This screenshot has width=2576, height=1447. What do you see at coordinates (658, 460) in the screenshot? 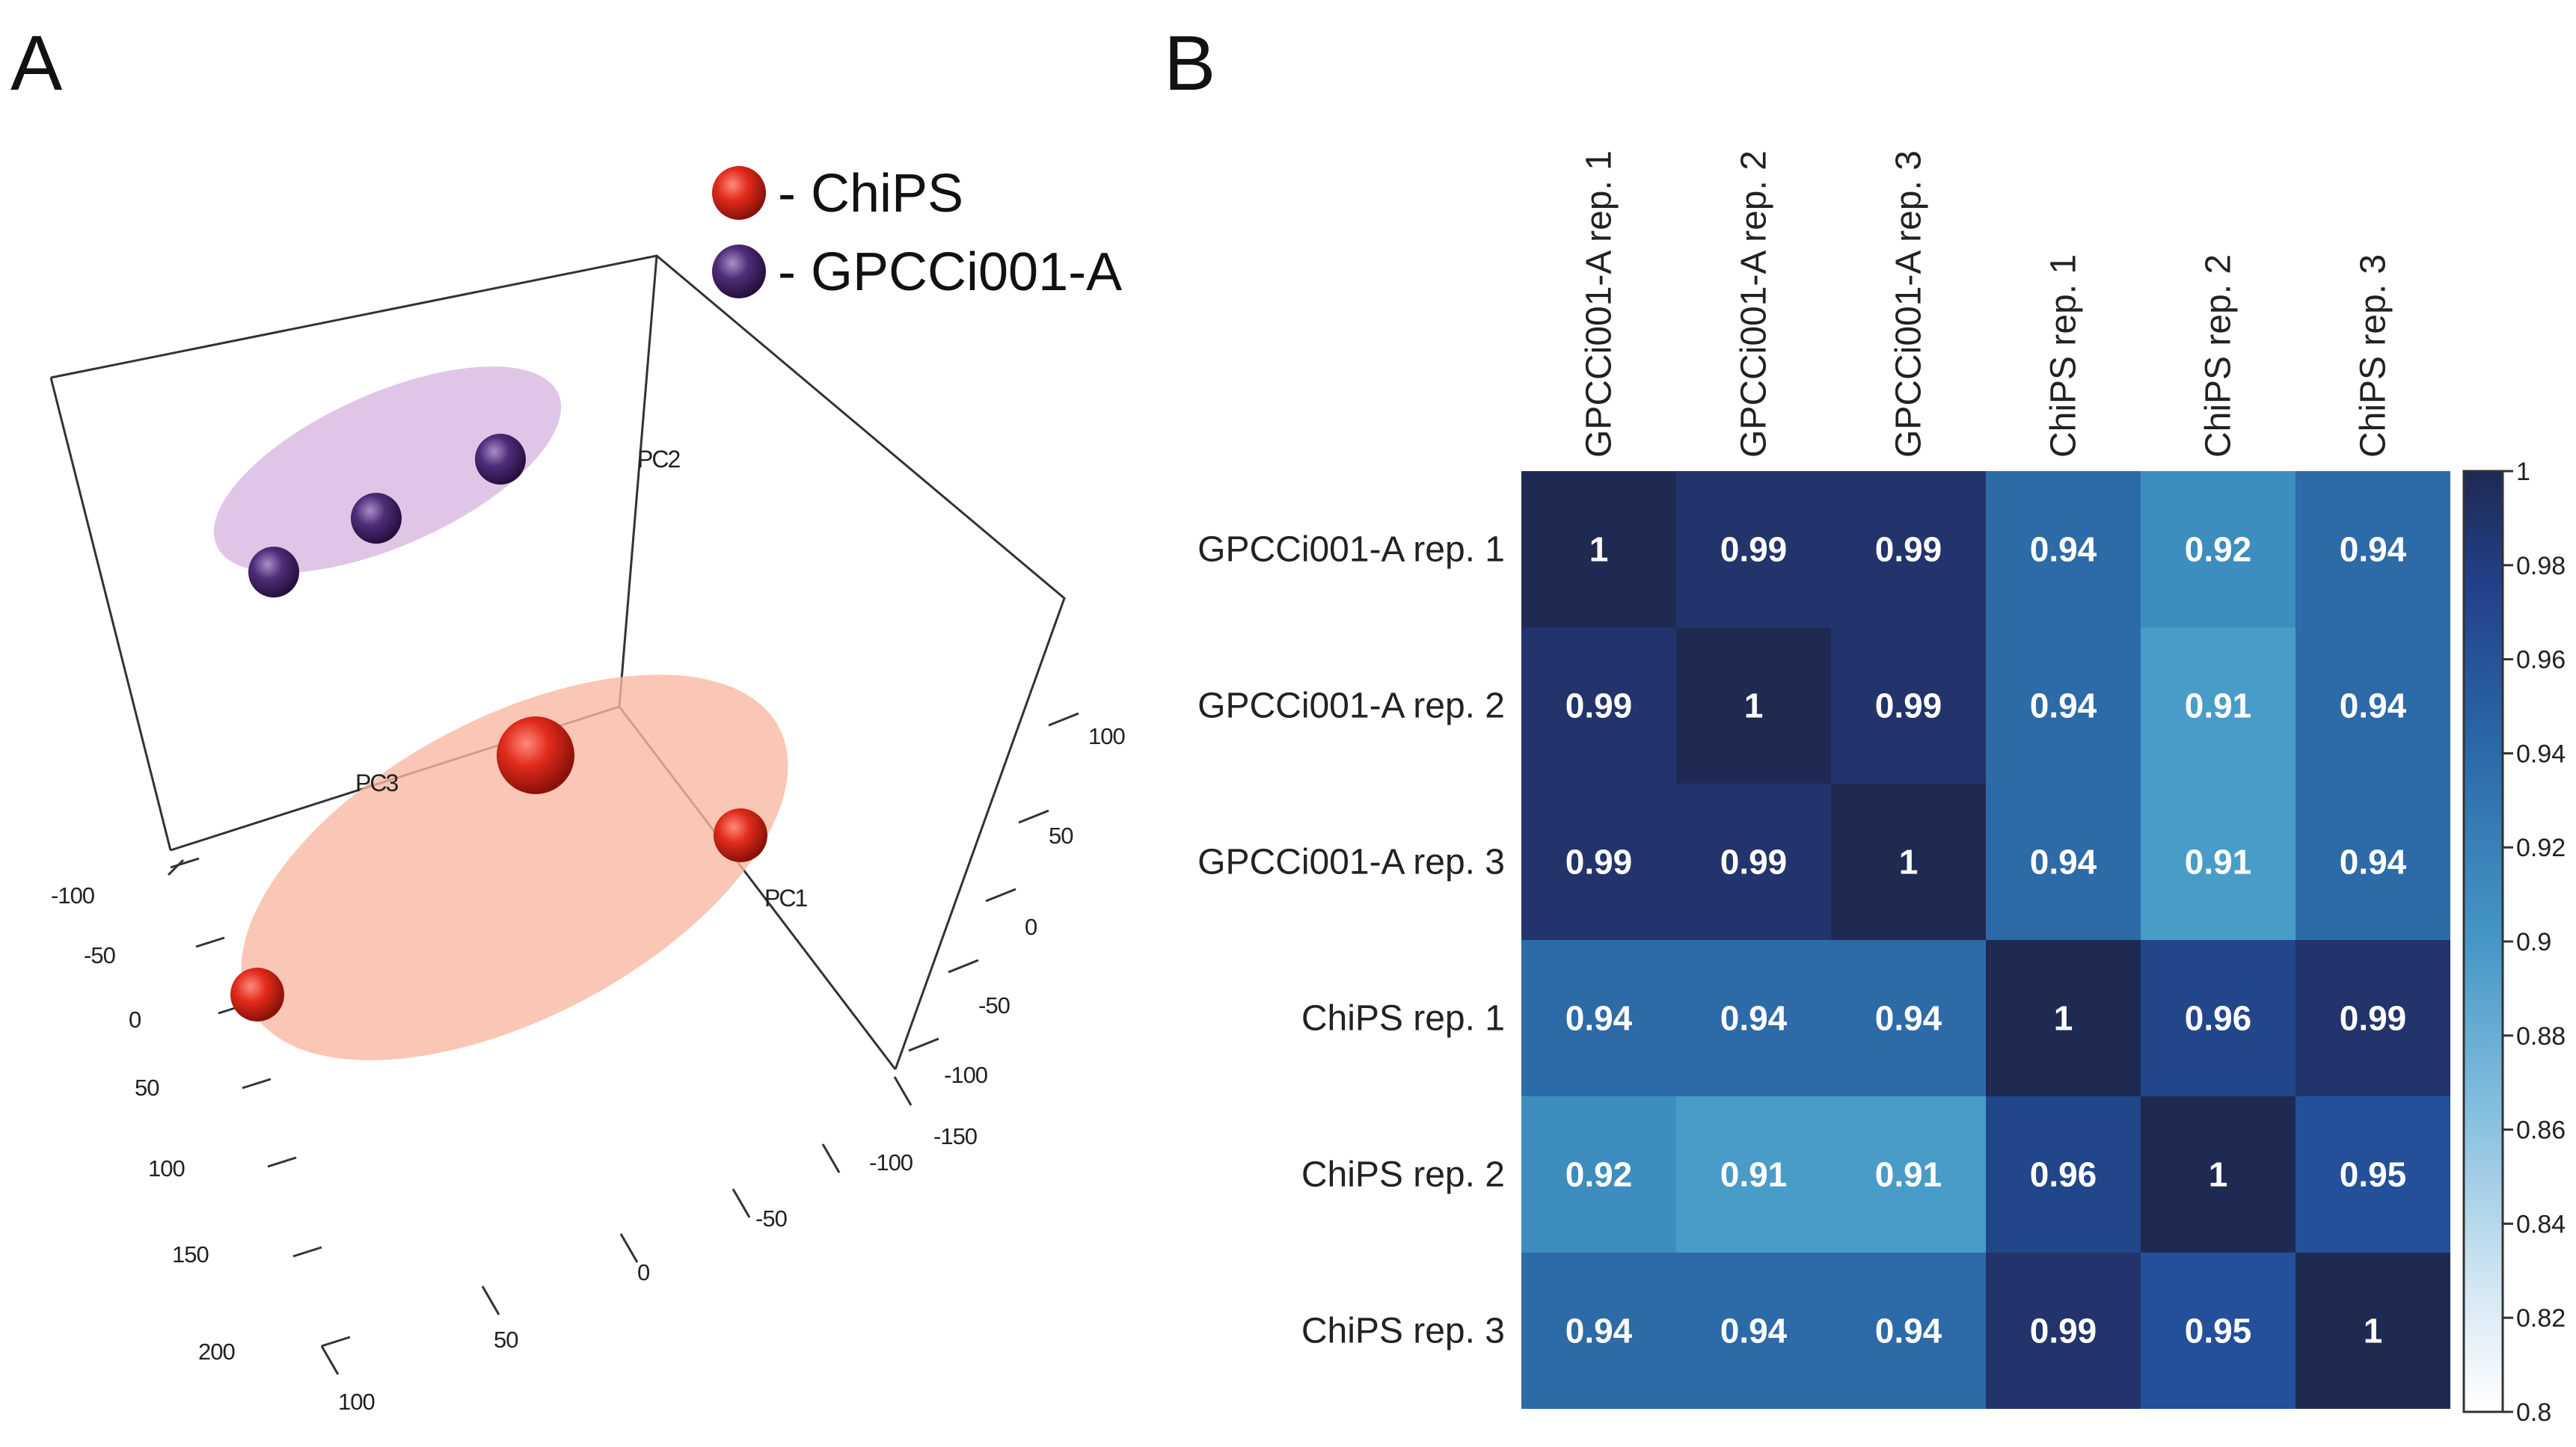
I see `pc2-axis-label: PC2` at bounding box center [658, 460].